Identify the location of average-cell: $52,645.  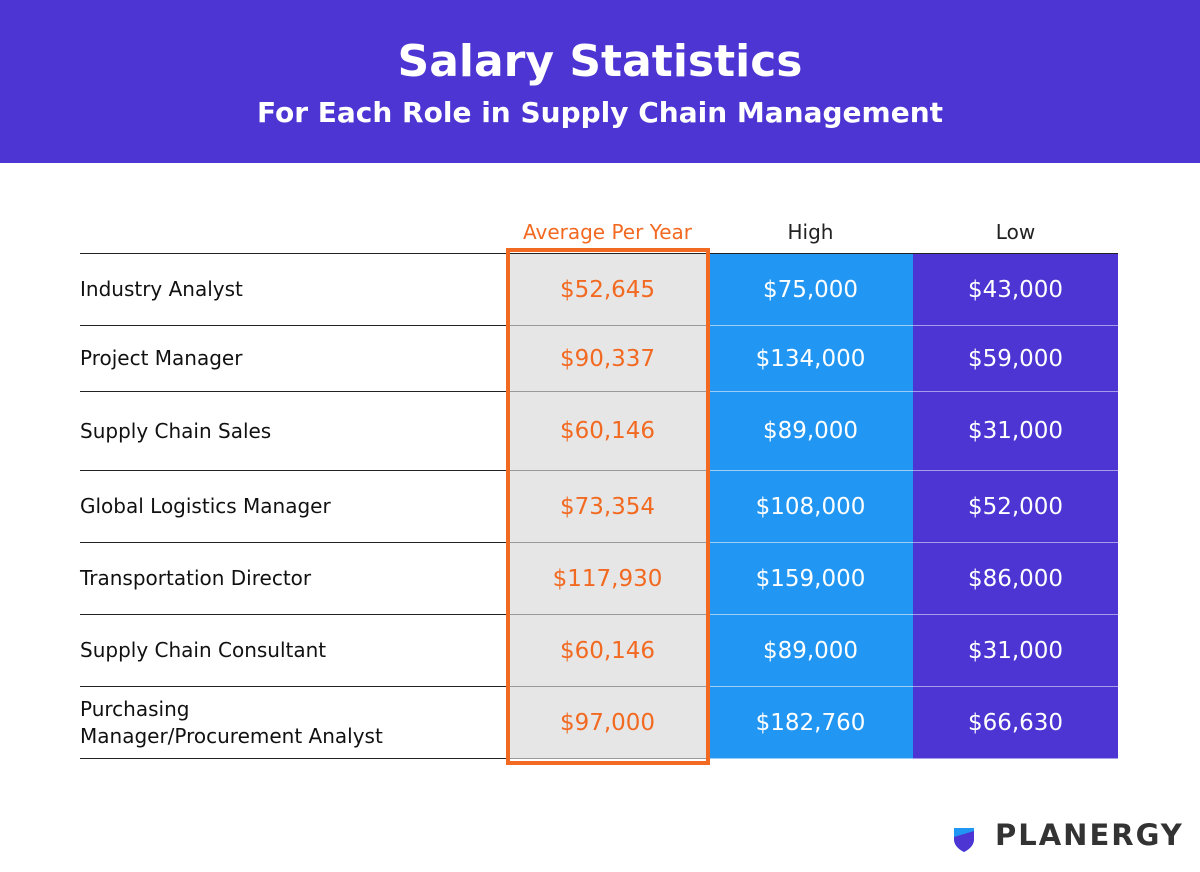
(607, 290).